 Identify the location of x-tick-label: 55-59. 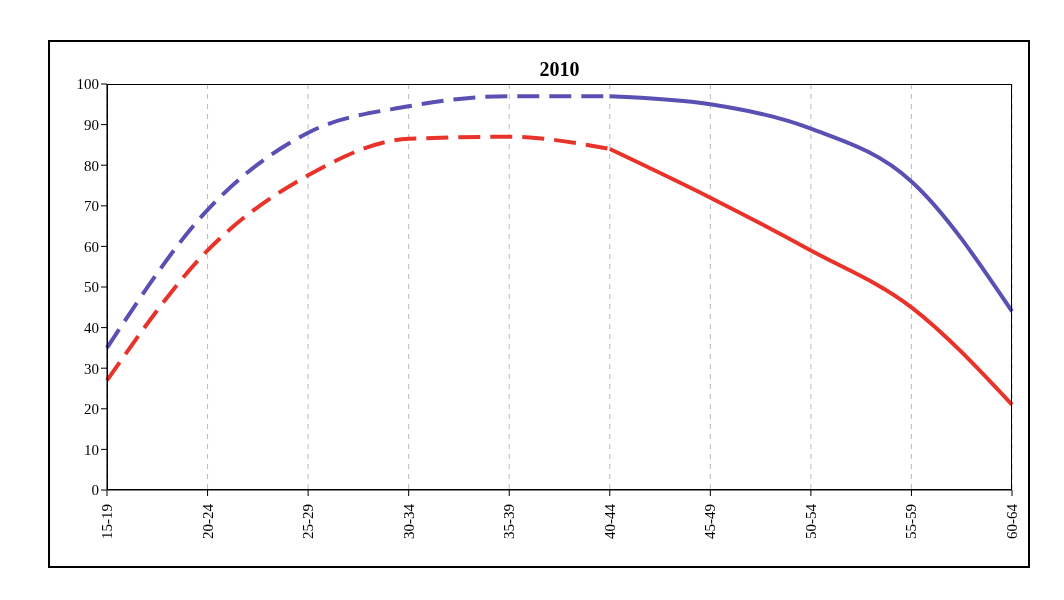
(911, 521).